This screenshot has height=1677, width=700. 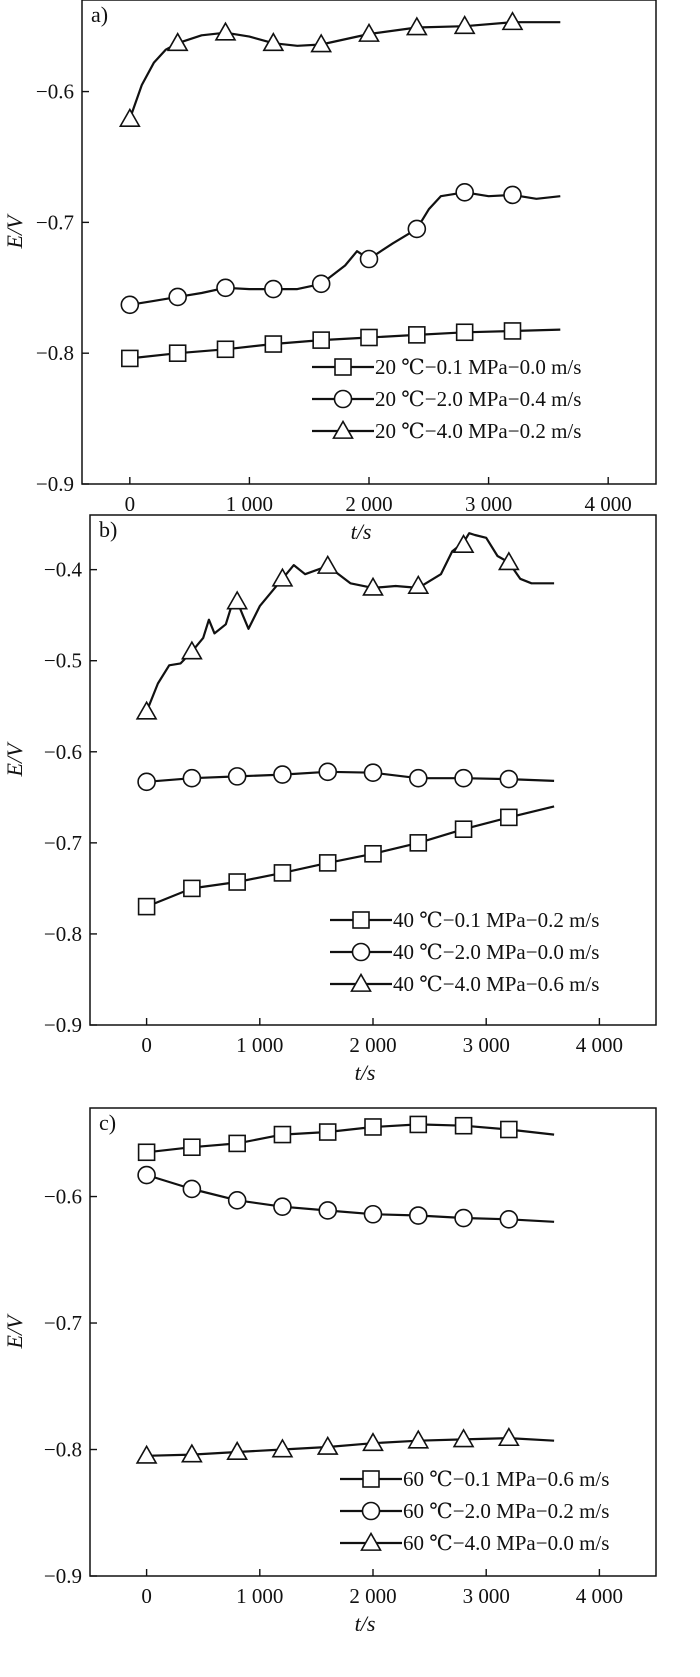 I want to click on legend-entry: 20 ℃−2.0 MPa−0.4 m/s, so click(x=446, y=399).